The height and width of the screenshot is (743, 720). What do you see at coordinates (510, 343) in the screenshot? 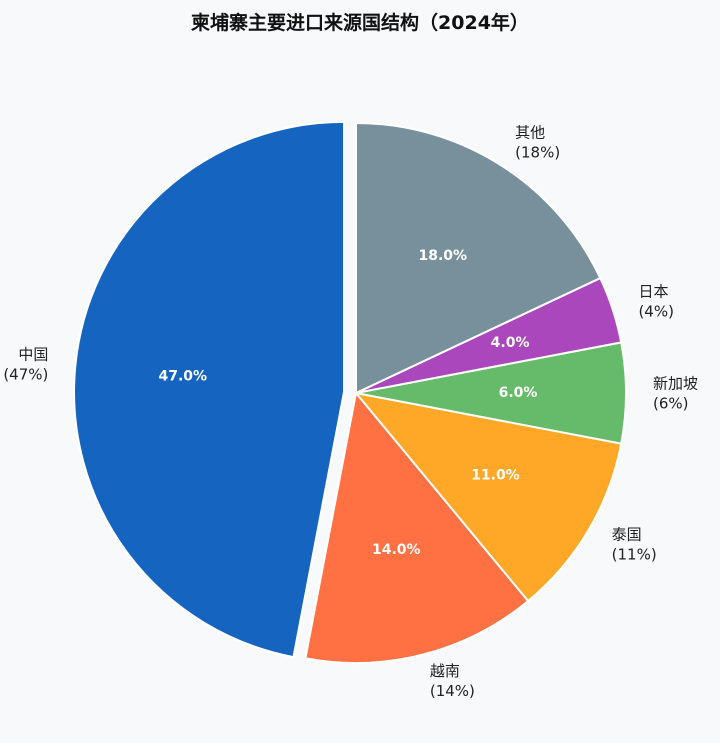
I see `slice-percent-label: 4.0%` at bounding box center [510, 343].